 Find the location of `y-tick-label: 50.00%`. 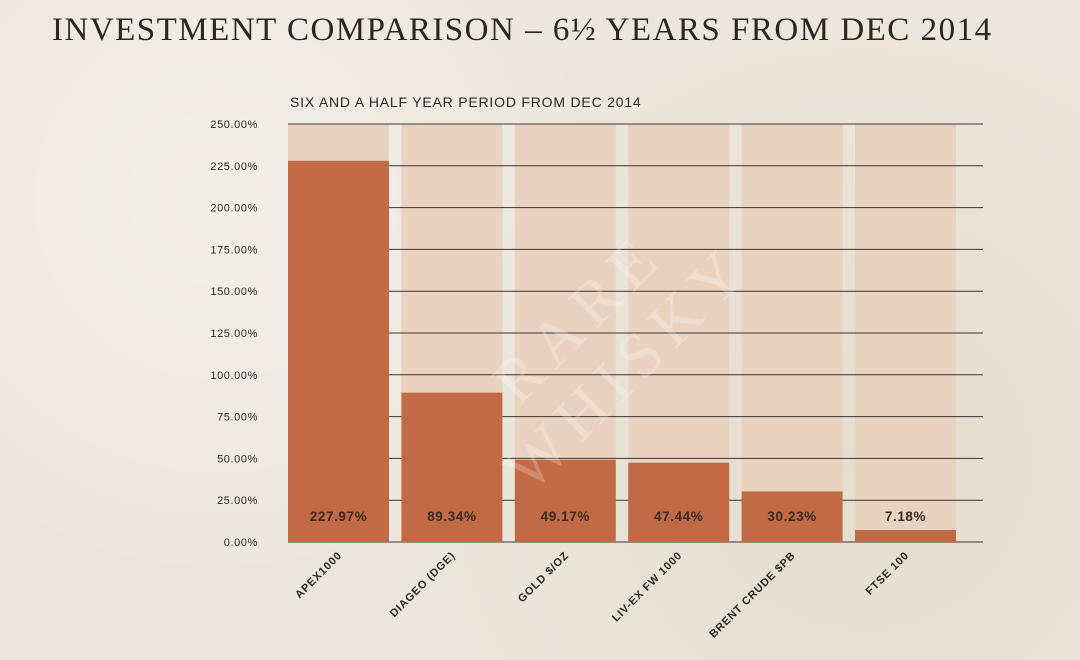

y-tick-label: 50.00% is located at coordinates (237, 459).